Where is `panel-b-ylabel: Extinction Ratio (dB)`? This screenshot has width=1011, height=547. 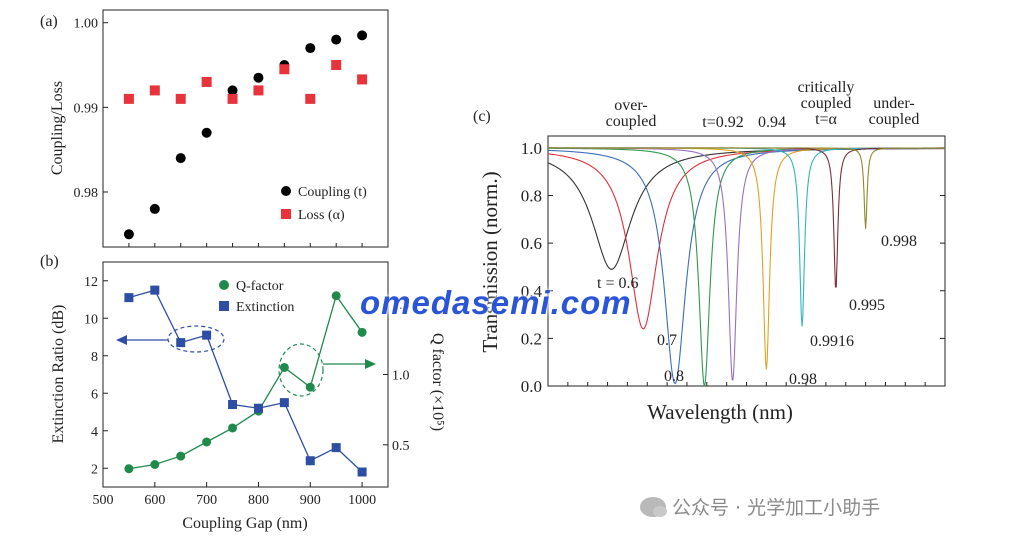
panel-b-ylabel: Extinction Ratio (dB) is located at coordinates (58, 374).